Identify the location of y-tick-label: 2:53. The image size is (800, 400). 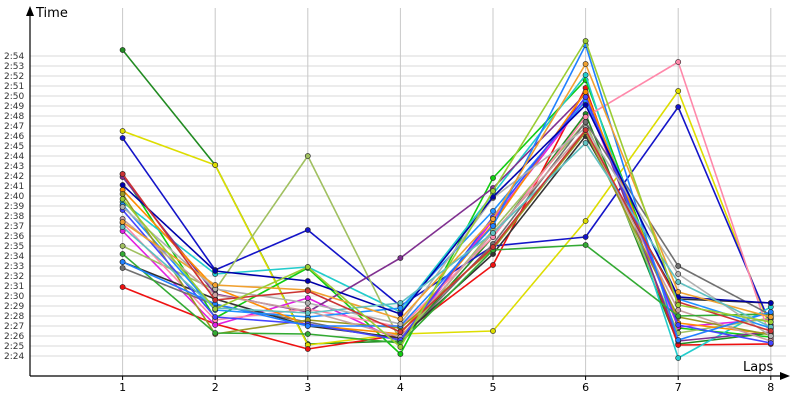
(14, 67).